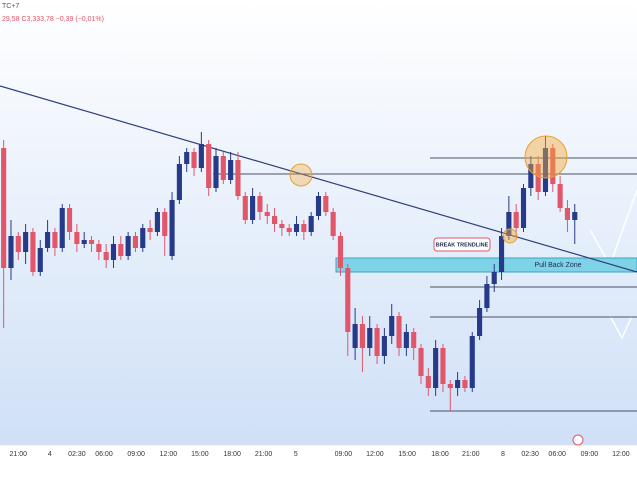  What do you see at coordinates (621, 327) in the screenshot?
I see `projection` at bounding box center [621, 327].